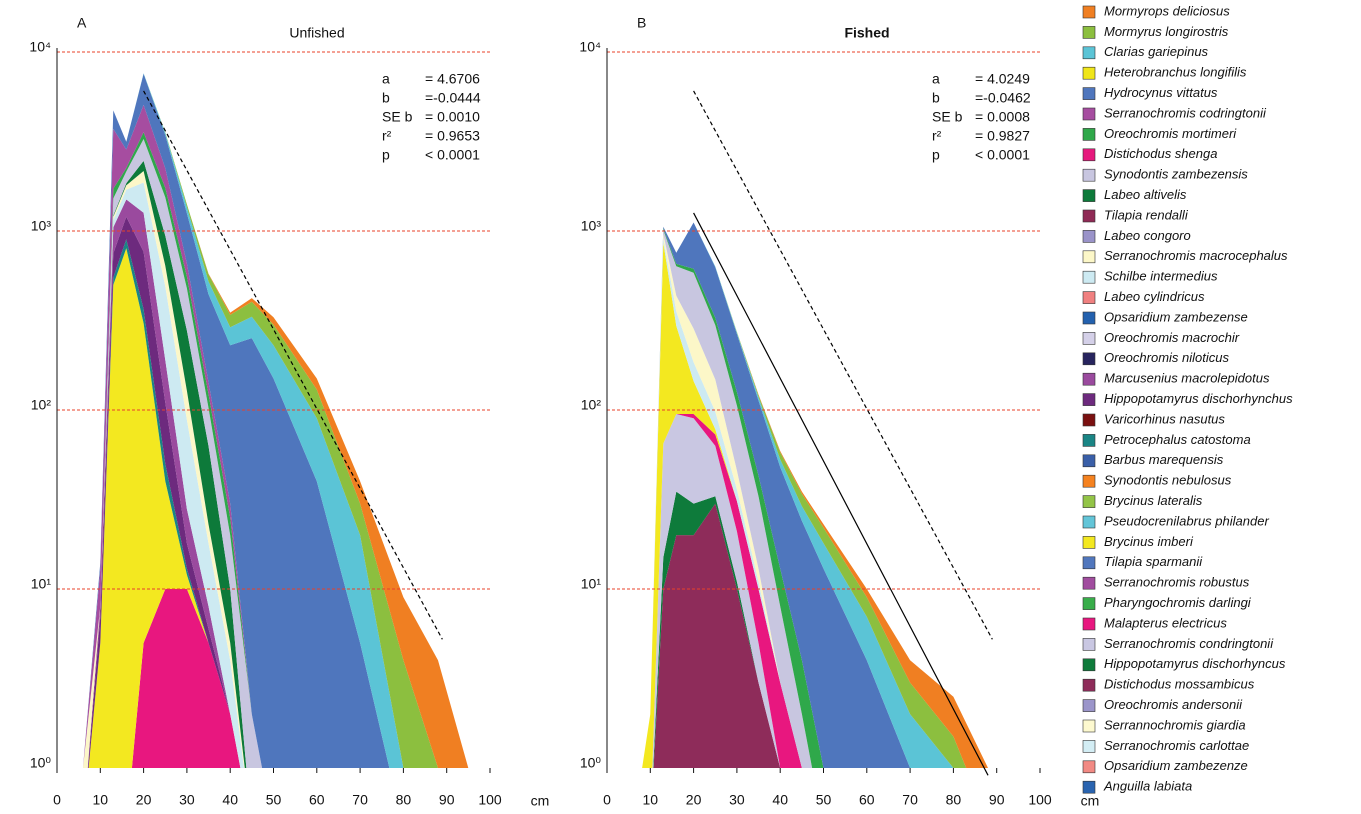  What do you see at coordinates (1179, 684) in the screenshot?
I see `legend-label: Distichodus mossambicus` at bounding box center [1179, 684].